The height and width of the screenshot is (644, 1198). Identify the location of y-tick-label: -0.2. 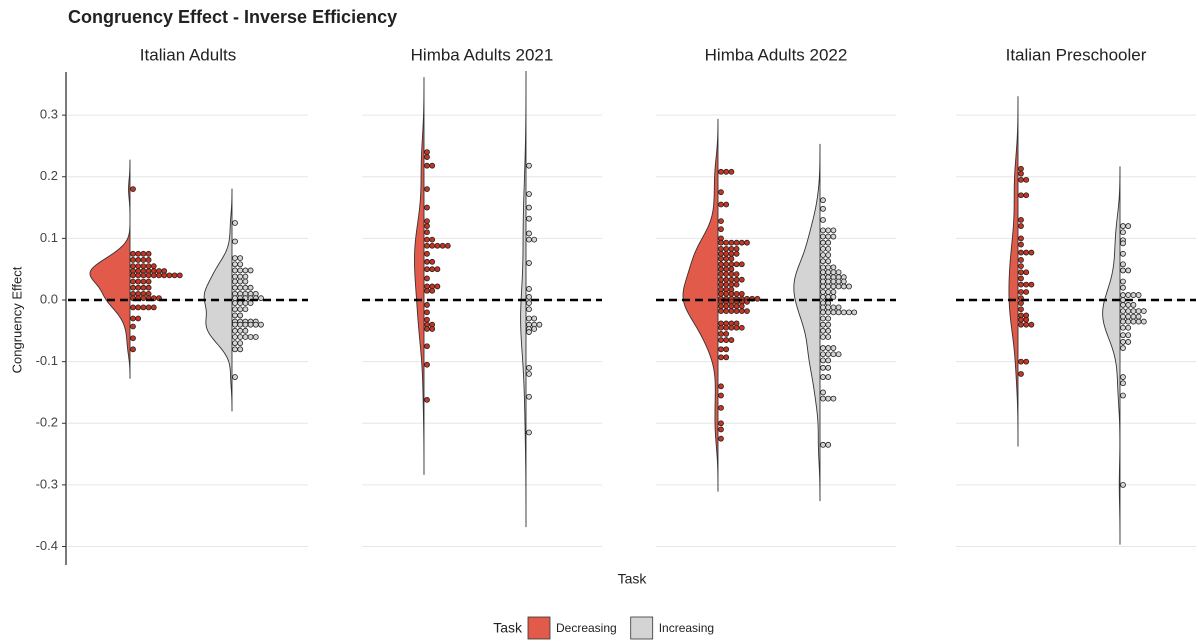
(47, 422).